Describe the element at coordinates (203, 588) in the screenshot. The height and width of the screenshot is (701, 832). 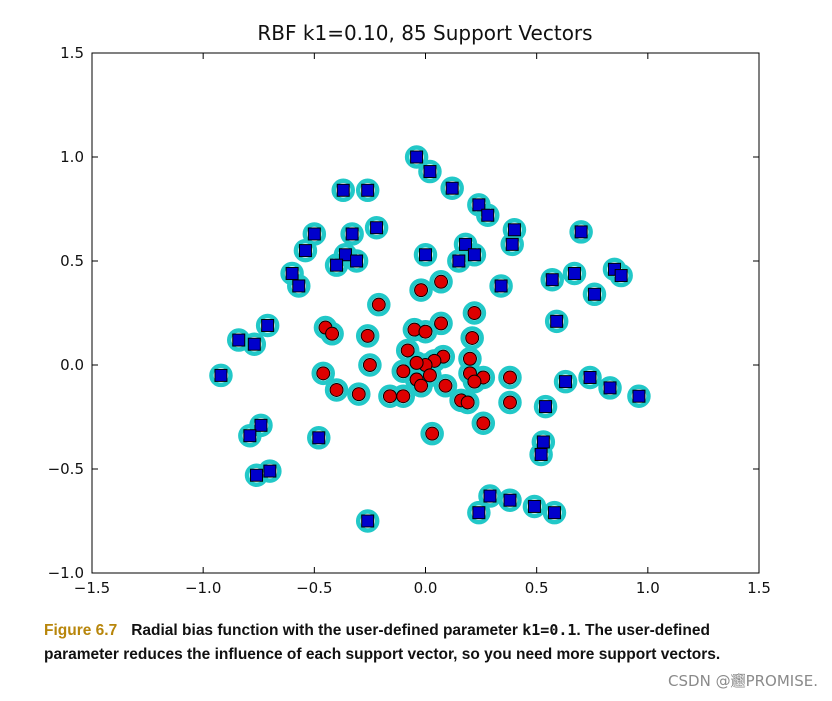
I see `x-tick-label: −1.0` at that location.